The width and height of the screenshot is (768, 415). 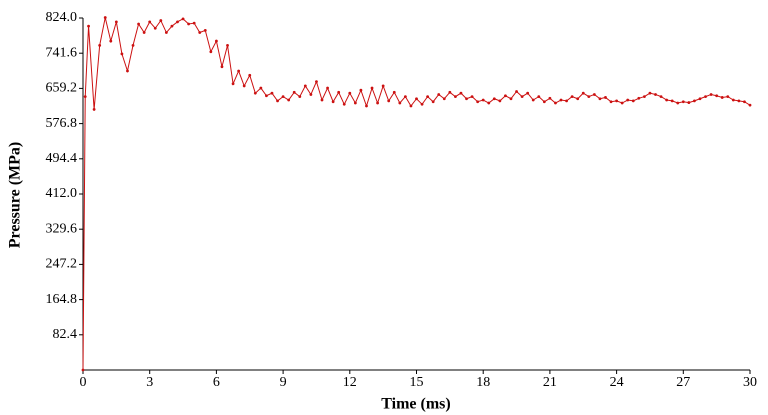 What do you see at coordinates (62, 299) in the screenshot?
I see `y-tick-label: 164.8` at bounding box center [62, 299].